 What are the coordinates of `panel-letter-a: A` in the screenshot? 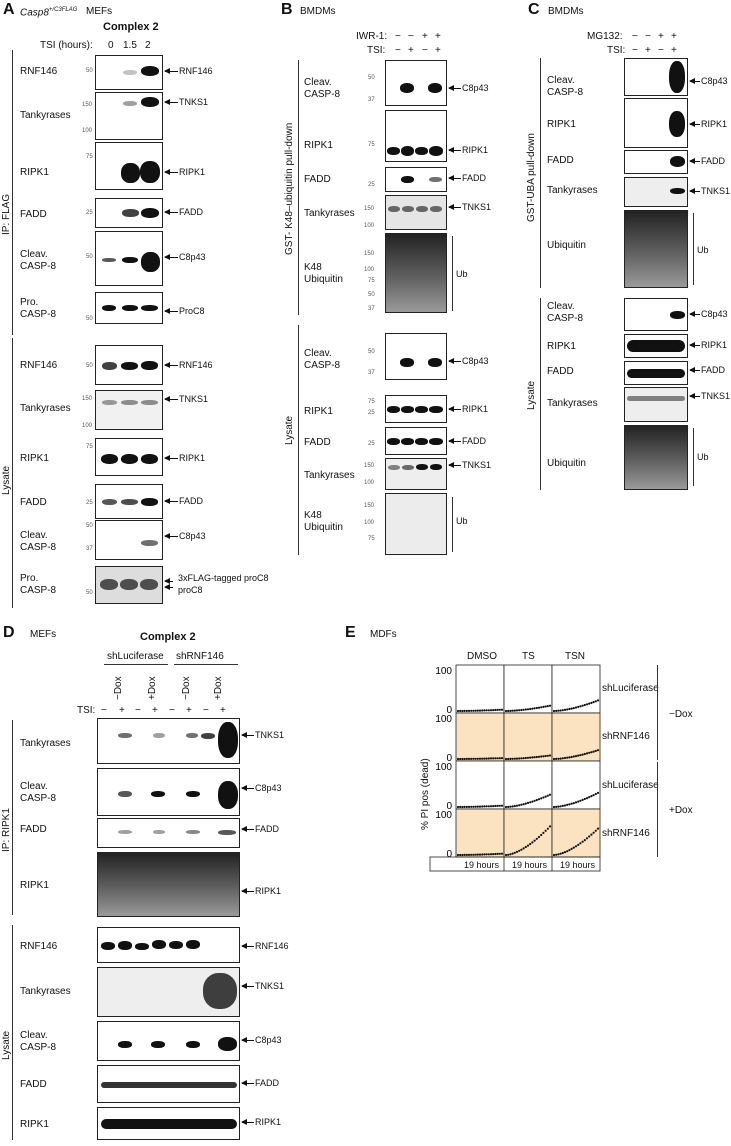 It's located at (9, 9).